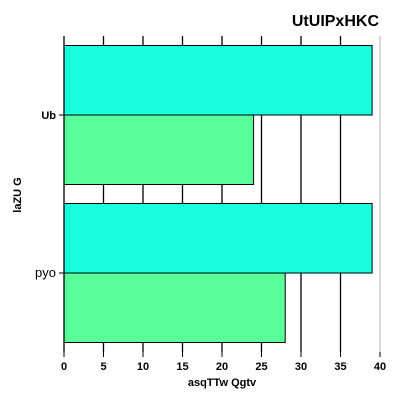 This screenshot has width=402, height=402. Describe the element at coordinates (64, 367) in the screenshot. I see `x-tick-label: 0` at that location.